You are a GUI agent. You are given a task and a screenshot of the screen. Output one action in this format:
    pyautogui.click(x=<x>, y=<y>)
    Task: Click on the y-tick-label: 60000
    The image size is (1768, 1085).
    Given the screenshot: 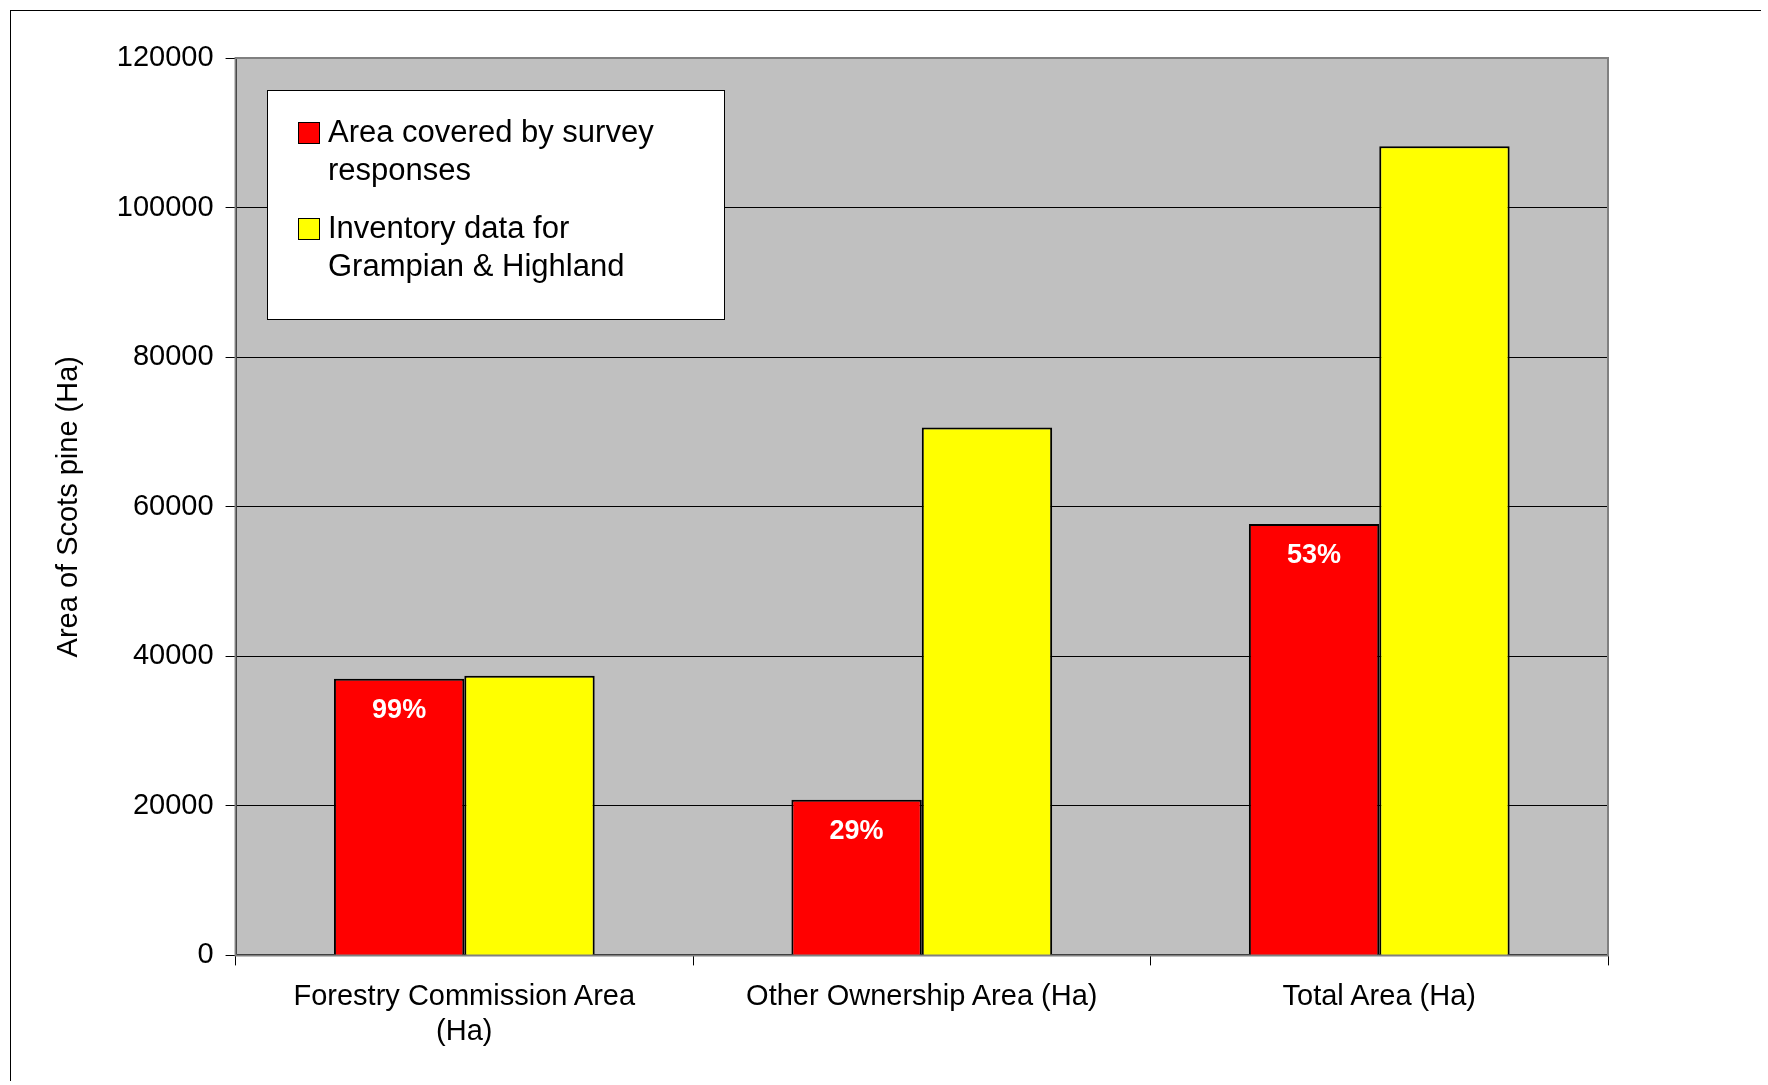 What is the action you would take?
    pyautogui.click(x=173, y=504)
    